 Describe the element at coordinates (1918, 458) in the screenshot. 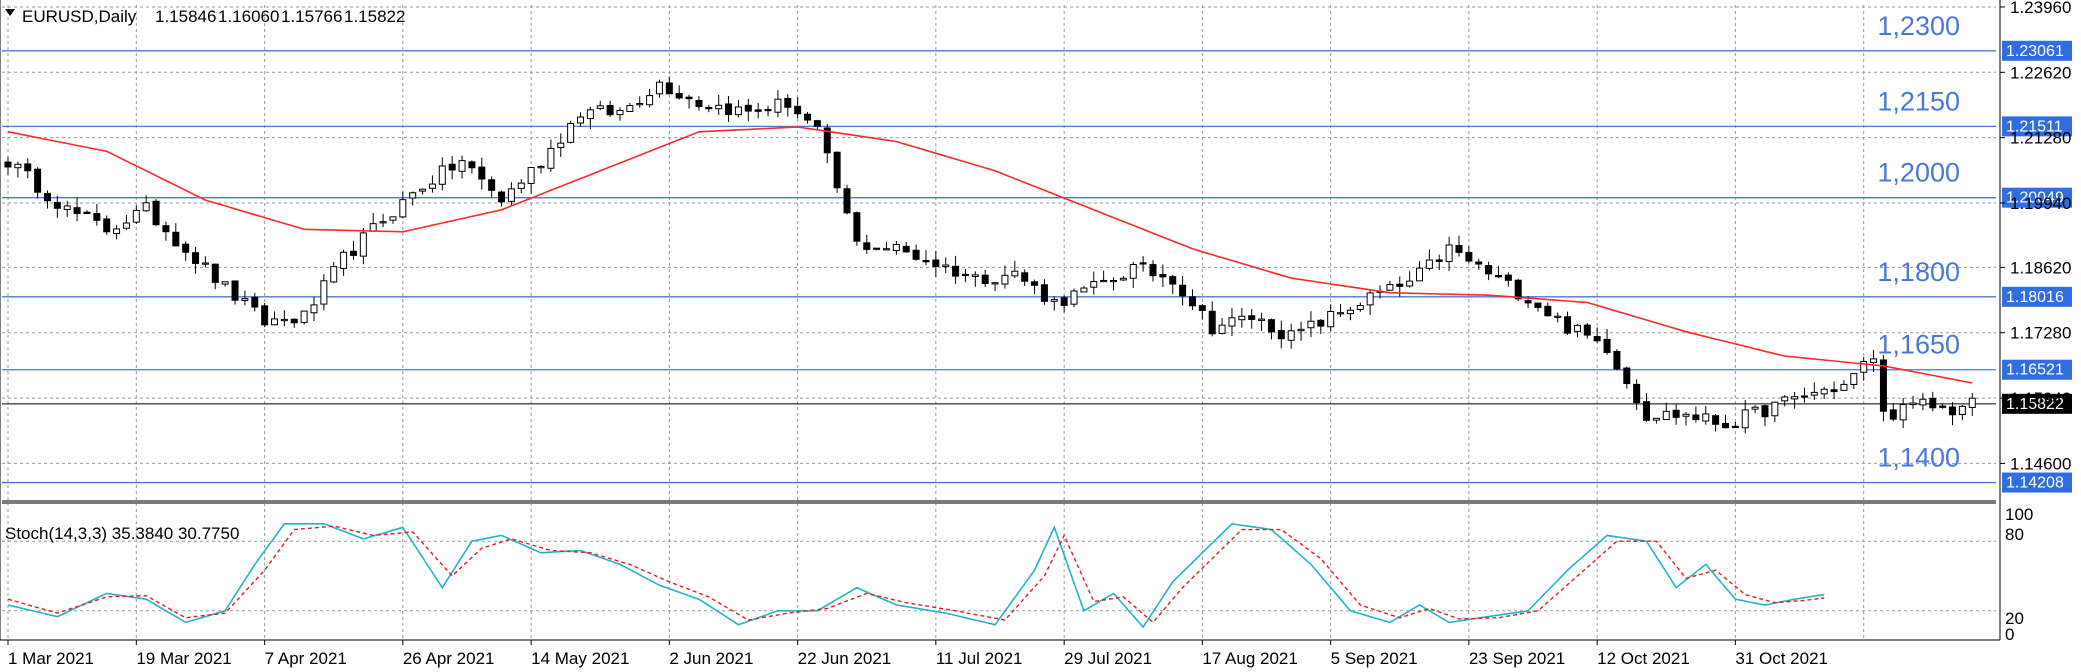

I see `level-label-5: 1,1400` at that location.